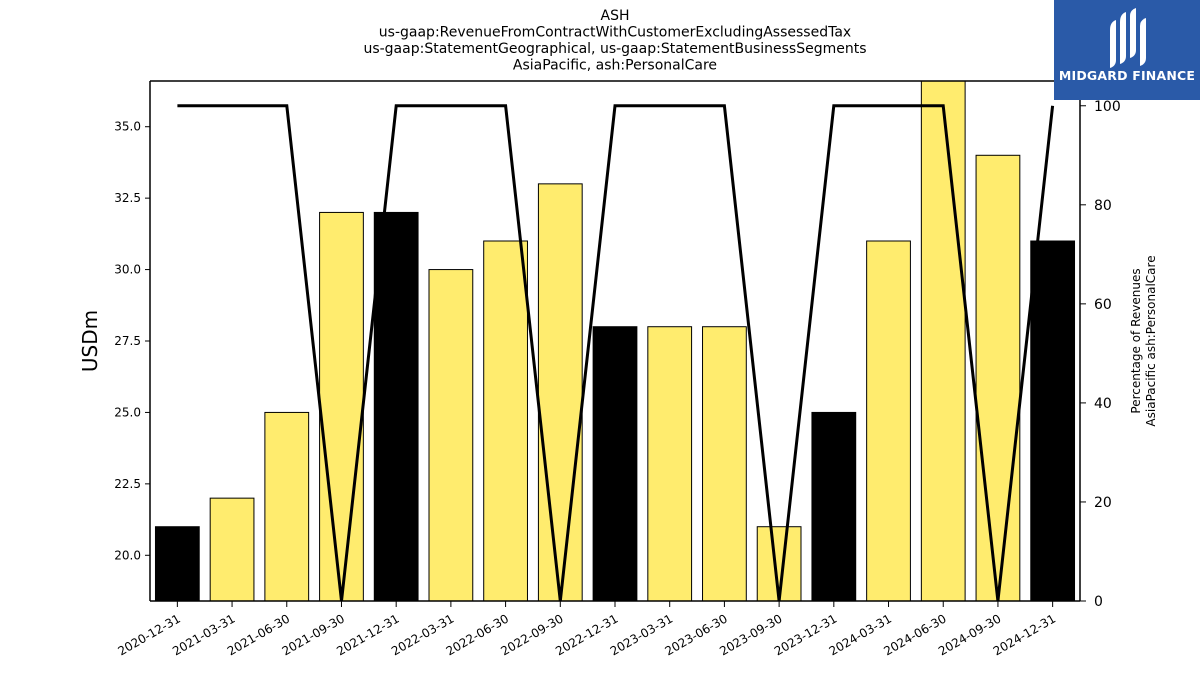  I want to click on chart-title-line: ASH, so click(615, 16).